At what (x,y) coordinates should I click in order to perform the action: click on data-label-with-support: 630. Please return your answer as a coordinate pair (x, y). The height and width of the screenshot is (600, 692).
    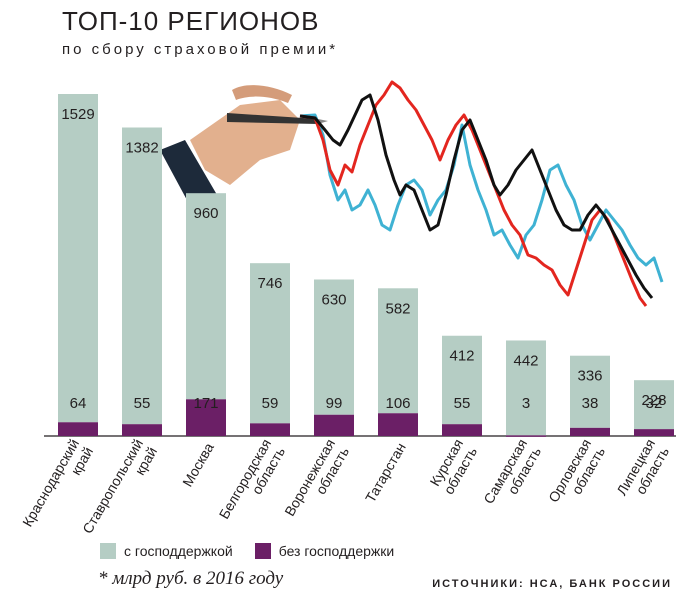
    Looking at the image, I should click on (333, 299).